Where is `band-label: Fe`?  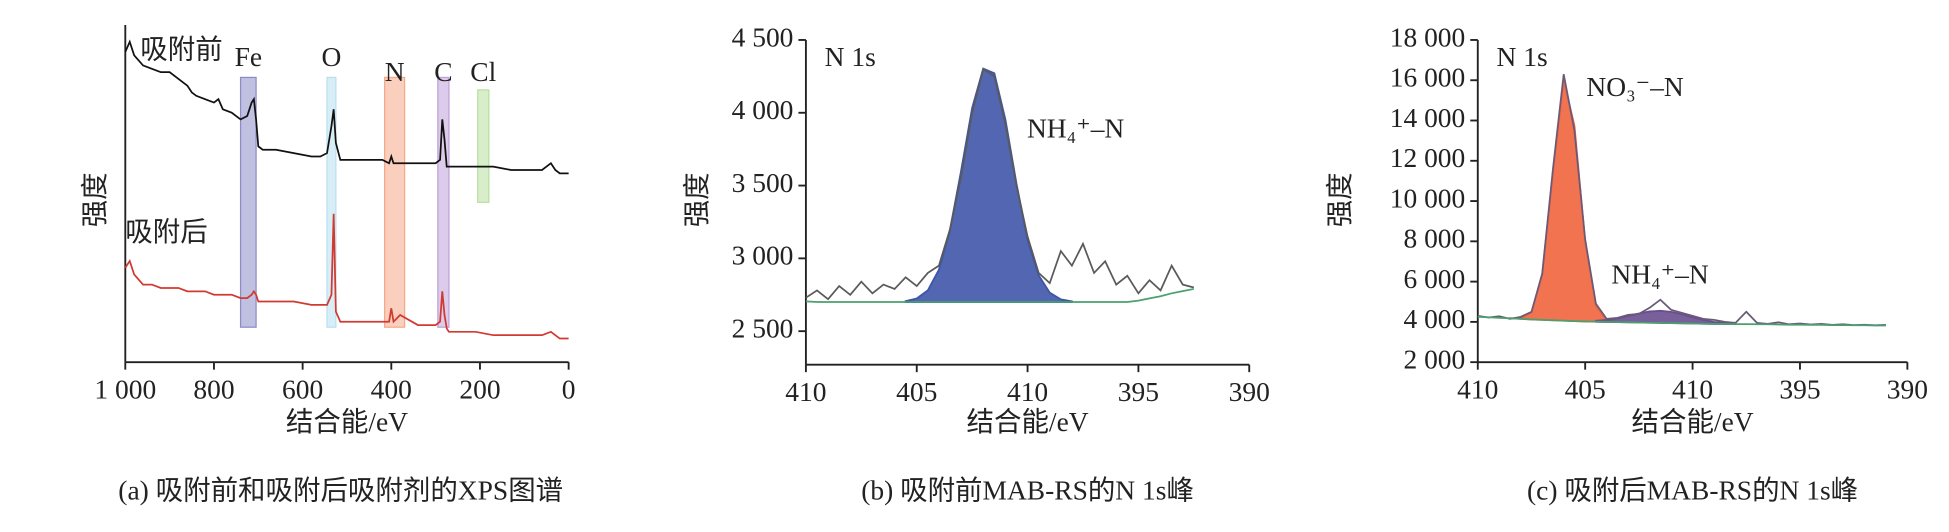
band-label: Fe is located at coordinates (248, 57).